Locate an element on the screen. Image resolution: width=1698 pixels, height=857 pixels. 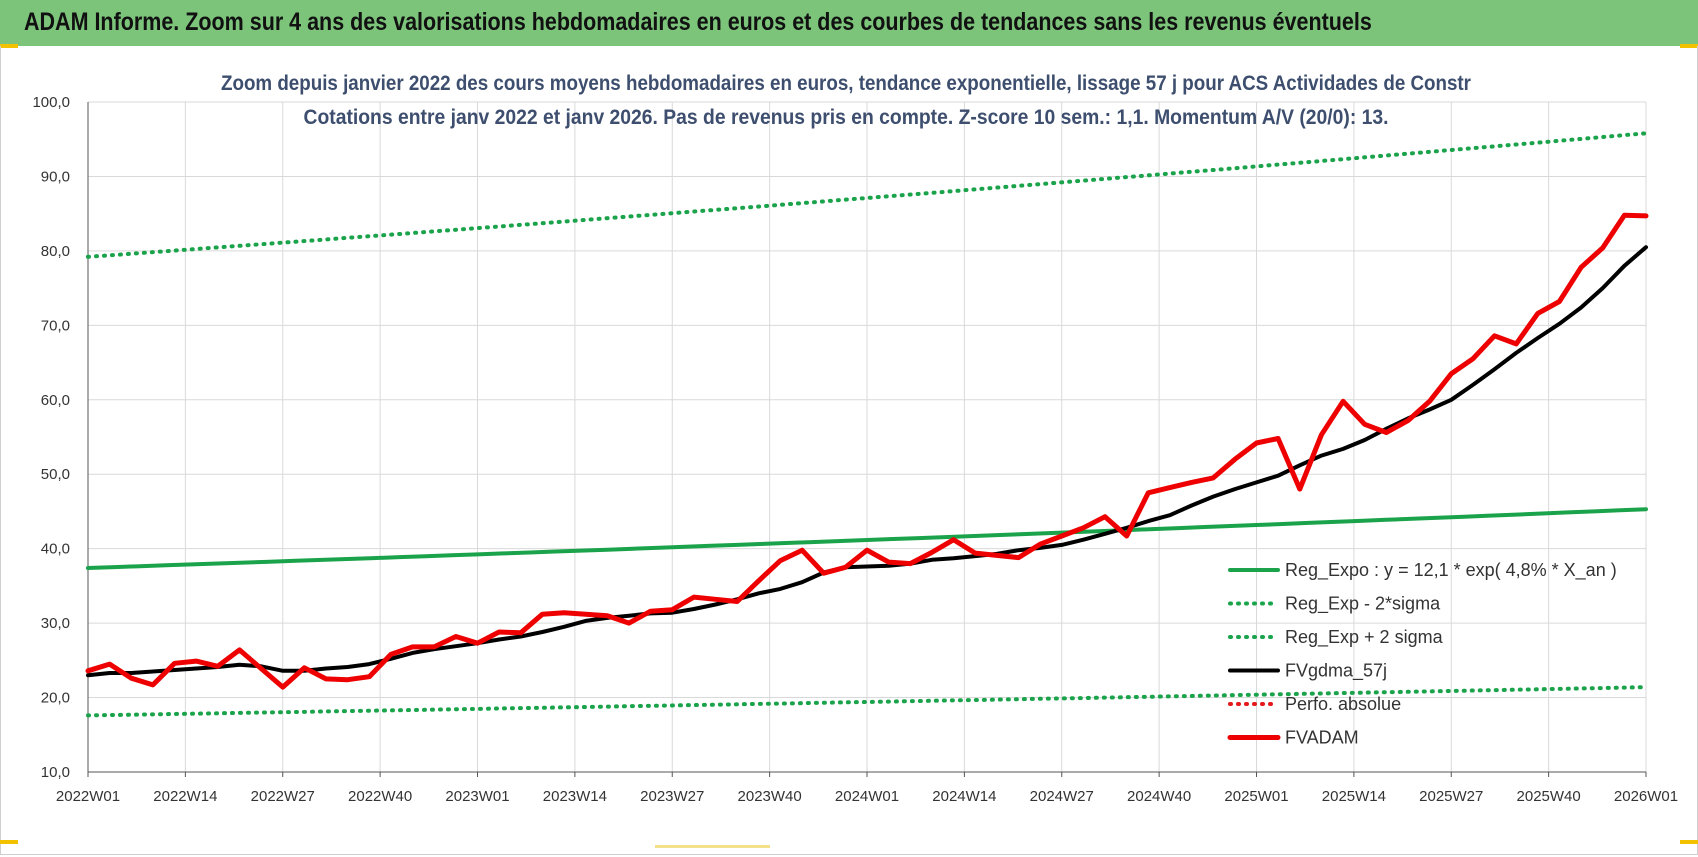
x-tick-label: 2025W27 is located at coordinates (1451, 796).